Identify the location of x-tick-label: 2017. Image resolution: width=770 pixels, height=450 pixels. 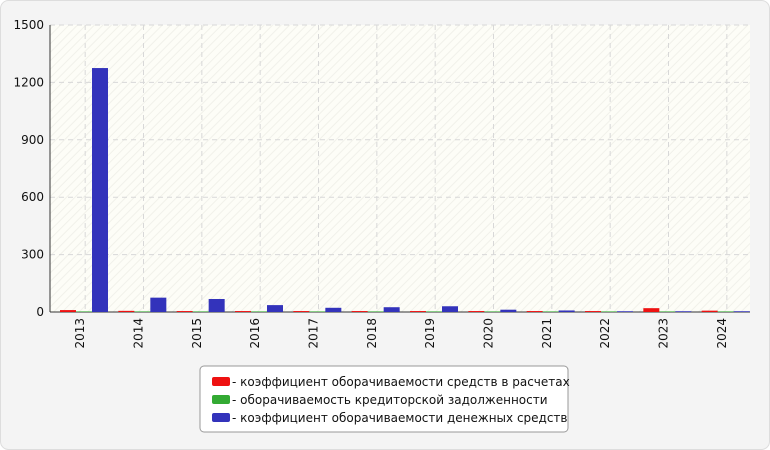
(314, 333).